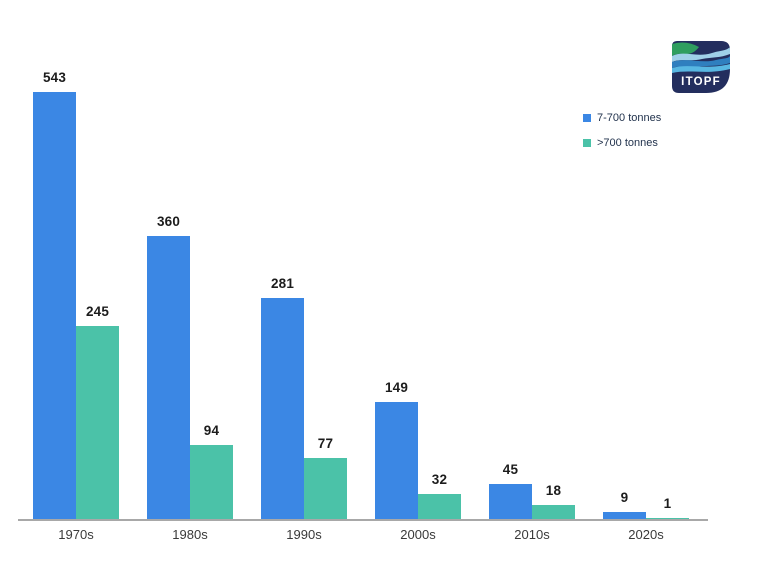 Image resolution: width=762 pixels, height=575 pixels. I want to click on x-axis-label-2000s: 2000s, so click(418, 534).